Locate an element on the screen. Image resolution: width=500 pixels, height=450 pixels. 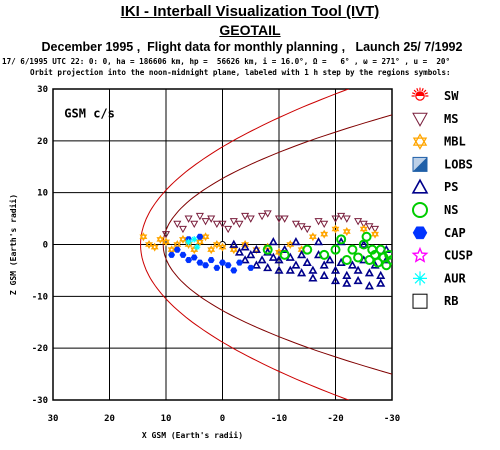
y-tick-label: -10 is located at coordinates (40, 297).